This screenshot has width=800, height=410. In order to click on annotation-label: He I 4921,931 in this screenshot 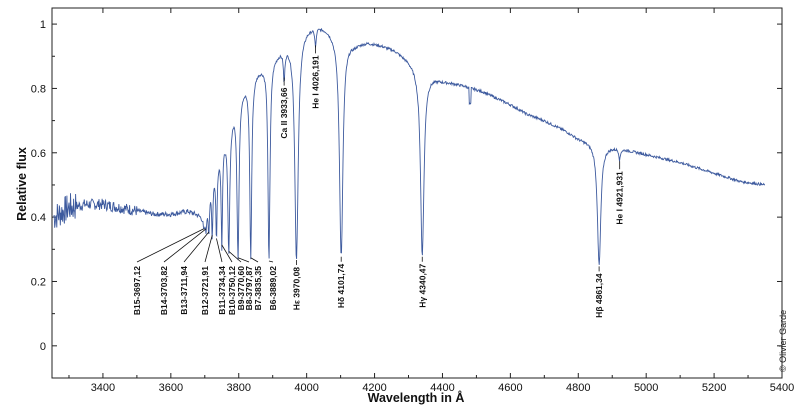, I will do `click(620, 198)`.